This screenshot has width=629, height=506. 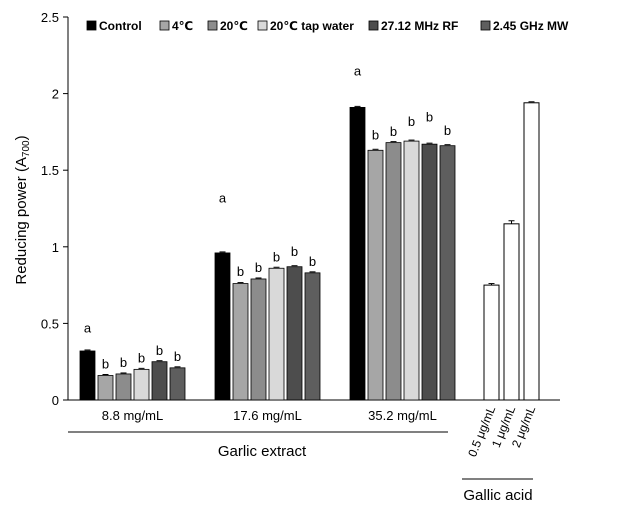 What do you see at coordinates (120, 26) in the screenshot?
I see `legend-label: Control` at bounding box center [120, 26].